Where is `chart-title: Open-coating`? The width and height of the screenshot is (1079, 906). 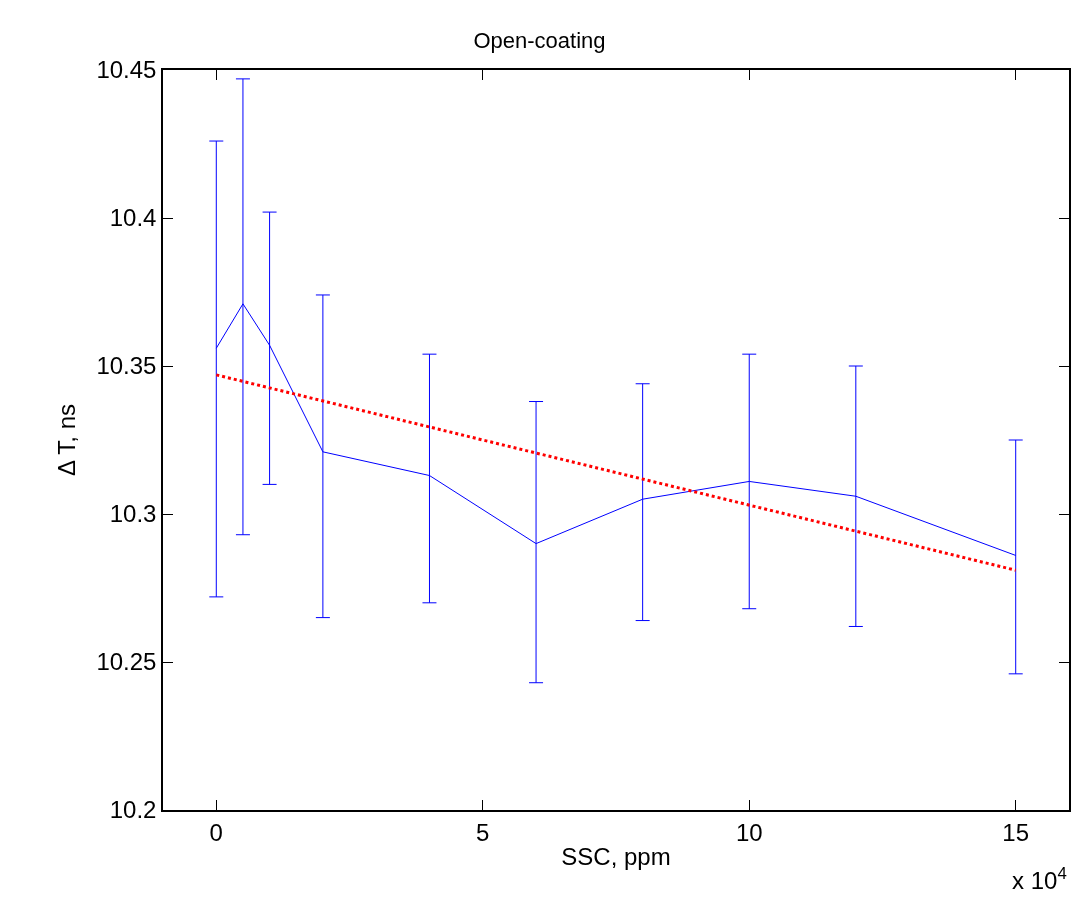
chart-title: Open-coating is located at coordinates (539, 40).